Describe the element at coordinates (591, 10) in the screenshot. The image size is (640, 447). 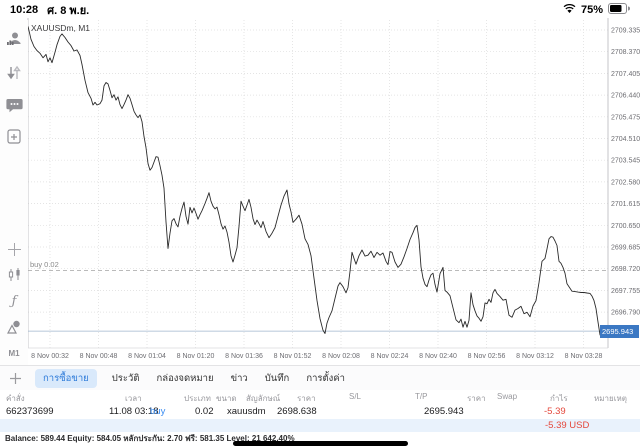
I see `battery-percent: 75%` at that location.